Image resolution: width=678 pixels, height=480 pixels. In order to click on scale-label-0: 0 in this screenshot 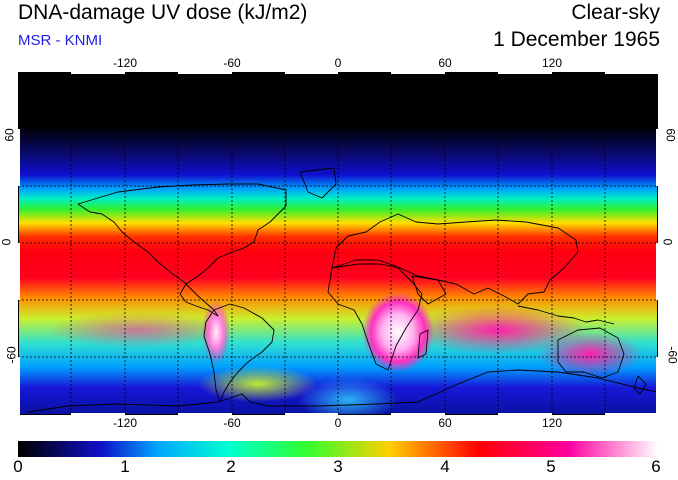, I will do `click(18, 466)`.